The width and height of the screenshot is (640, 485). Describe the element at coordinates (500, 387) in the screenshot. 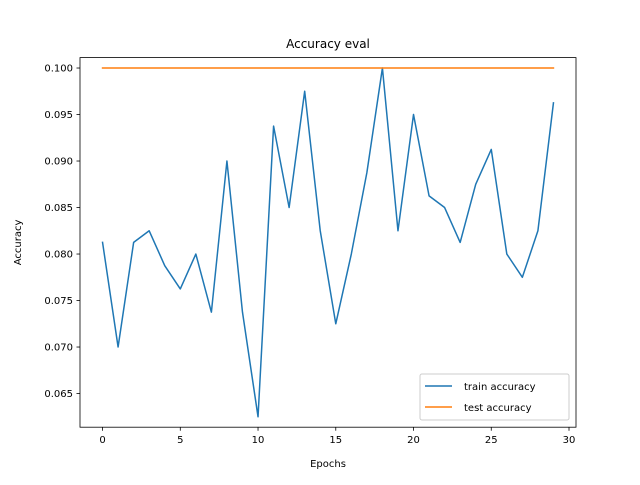

I see `legend-label-train: train accuracy` at that location.